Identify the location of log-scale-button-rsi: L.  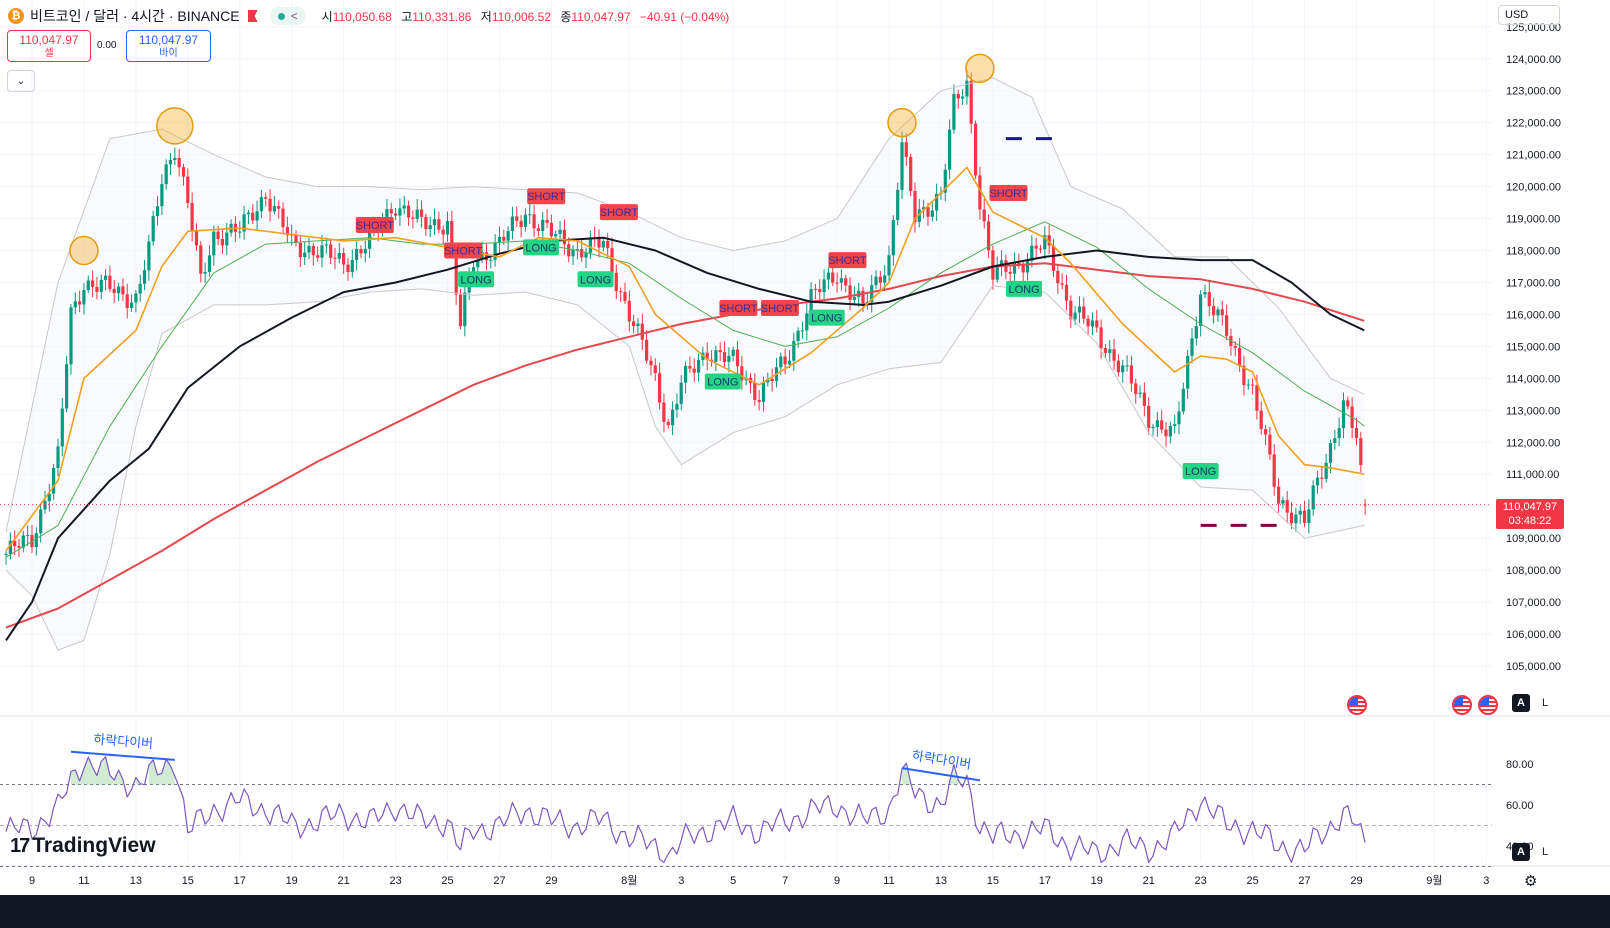
(1545, 852).